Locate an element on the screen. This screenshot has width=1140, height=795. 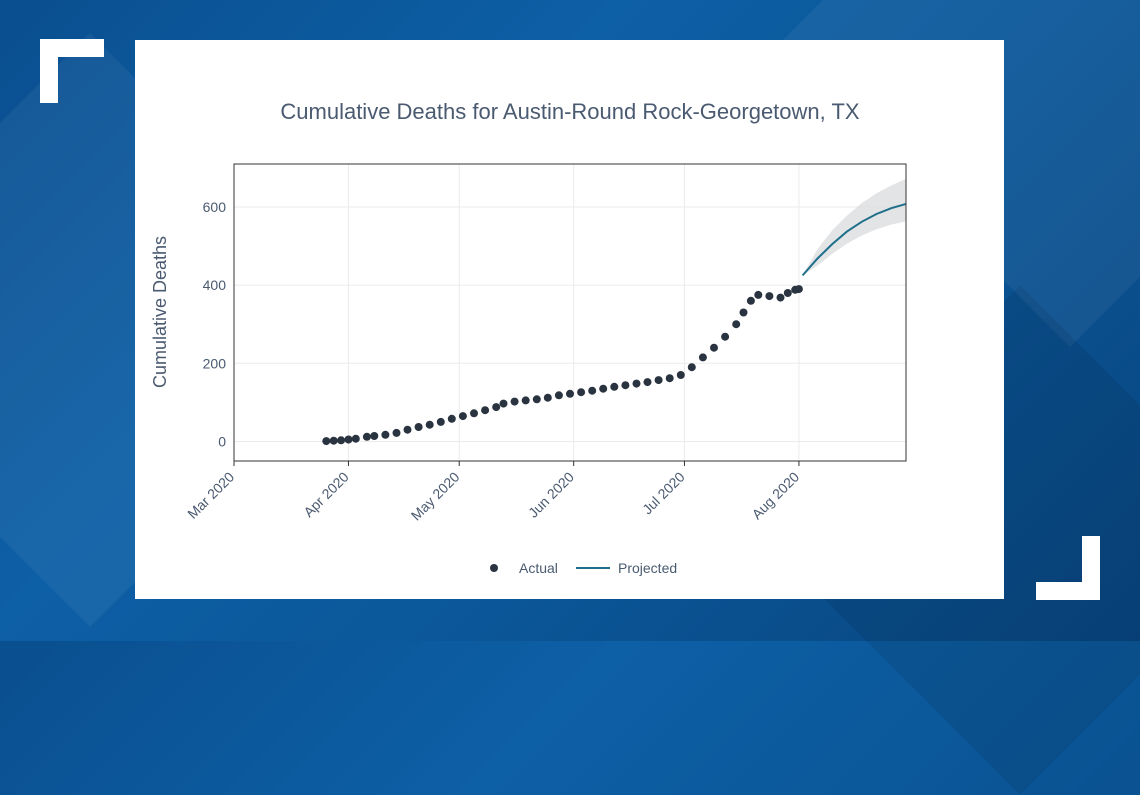
x-tick-label: Mar 2020 is located at coordinates (210, 494).